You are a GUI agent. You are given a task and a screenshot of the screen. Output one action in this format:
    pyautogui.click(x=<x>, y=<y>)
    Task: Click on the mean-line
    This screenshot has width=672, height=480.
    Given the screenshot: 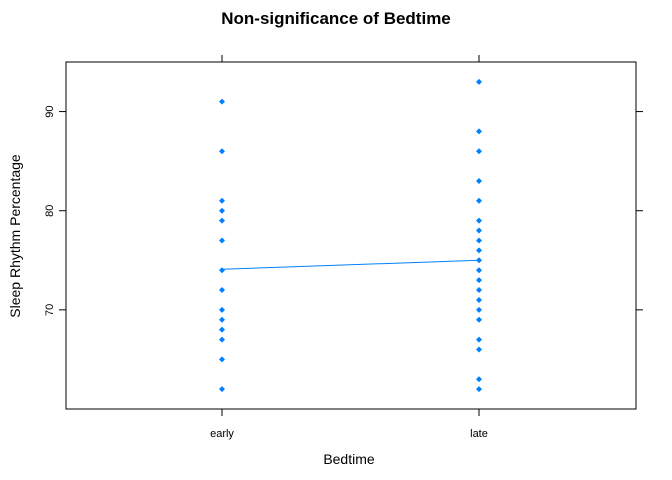 What is the action you would take?
    pyautogui.click(x=350, y=264)
    